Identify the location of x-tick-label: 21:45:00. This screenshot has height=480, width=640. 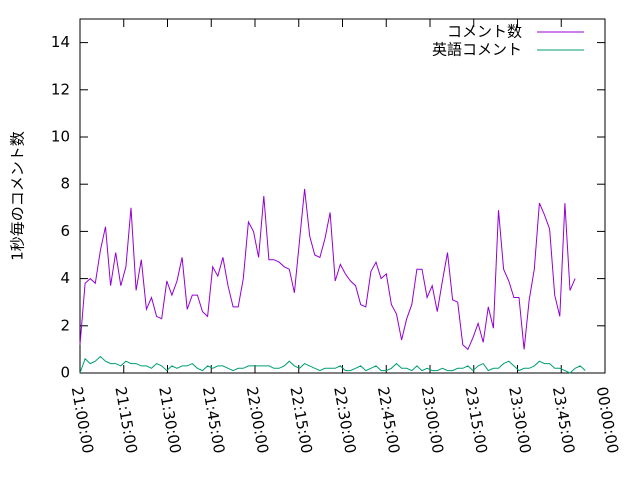
(213, 419).